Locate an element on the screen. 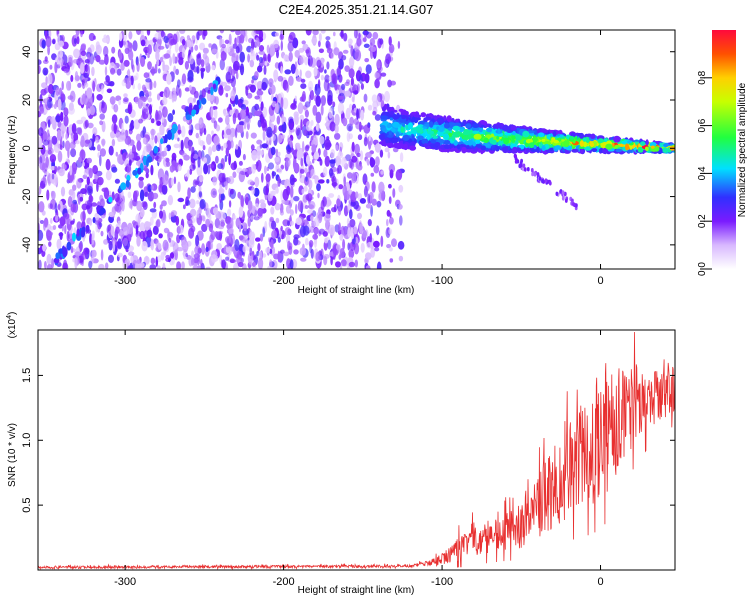  colorbar-tick-label: 0.8 is located at coordinates (702, 77).